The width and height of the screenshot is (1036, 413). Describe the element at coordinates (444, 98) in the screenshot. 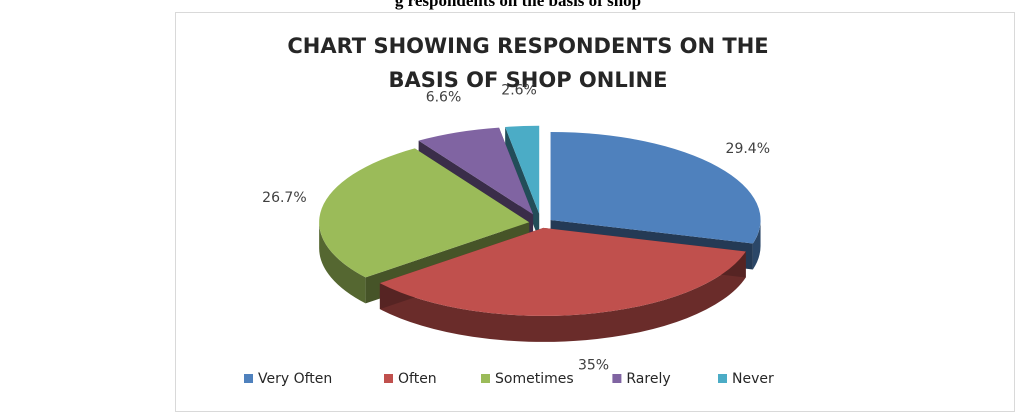

I see `data-label-rarely: 6.6%` at that location.